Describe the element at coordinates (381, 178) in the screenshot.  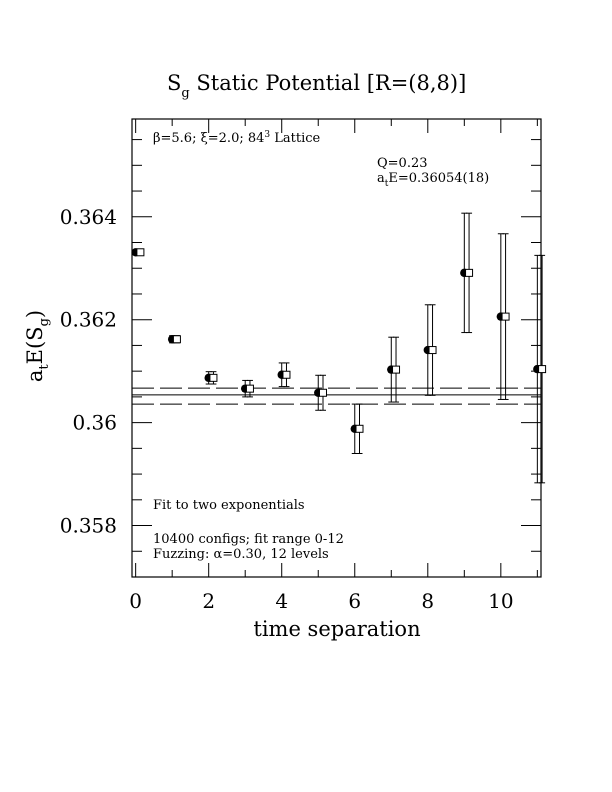
I see `annotation-energy-a: a` at that location.